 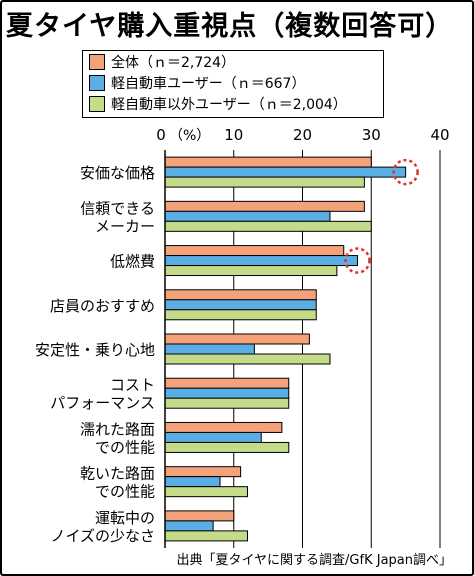 What do you see at coordinates (125, 226) in the screenshot?
I see `category-label: メーカー` at bounding box center [125, 226].